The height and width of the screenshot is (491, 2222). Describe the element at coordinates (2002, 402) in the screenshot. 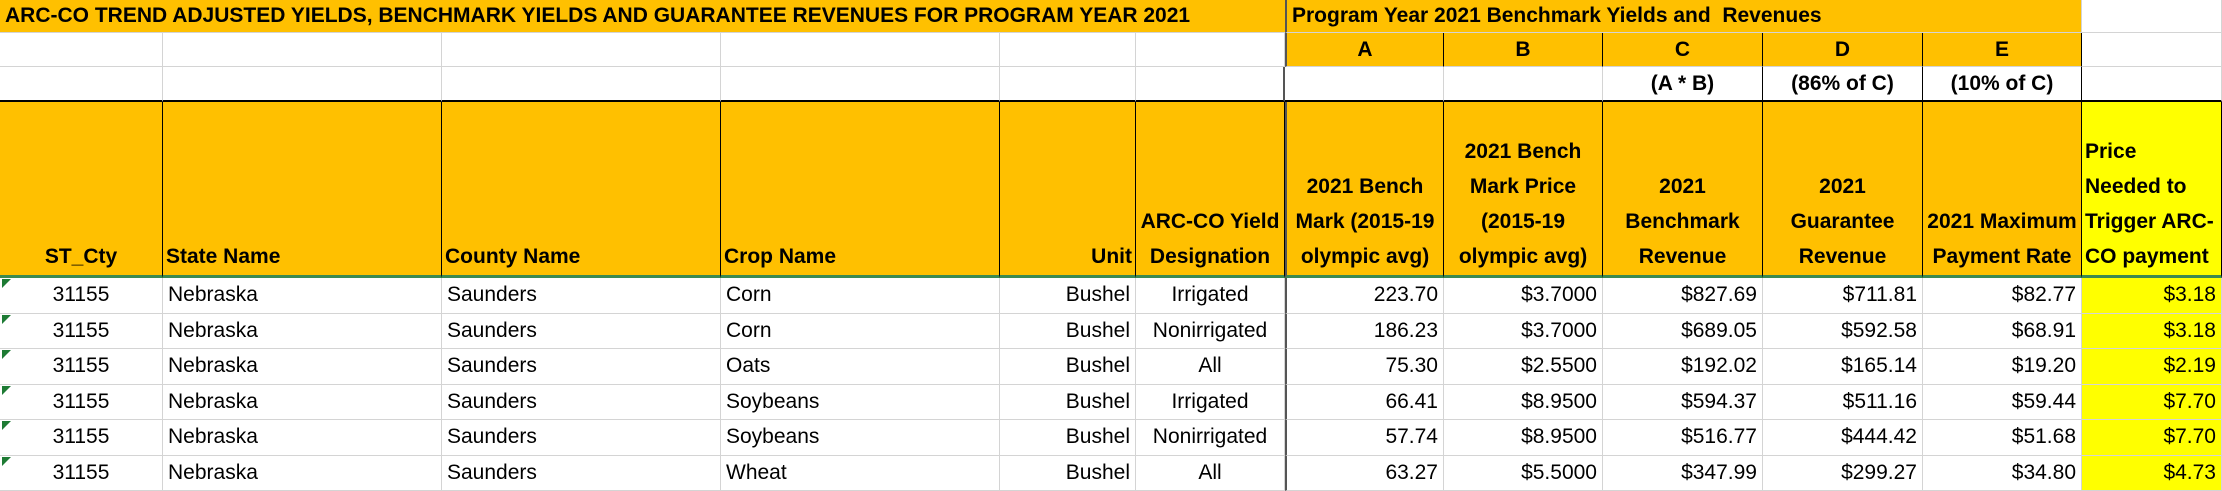

I see `table-cell: $59.44` at that location.